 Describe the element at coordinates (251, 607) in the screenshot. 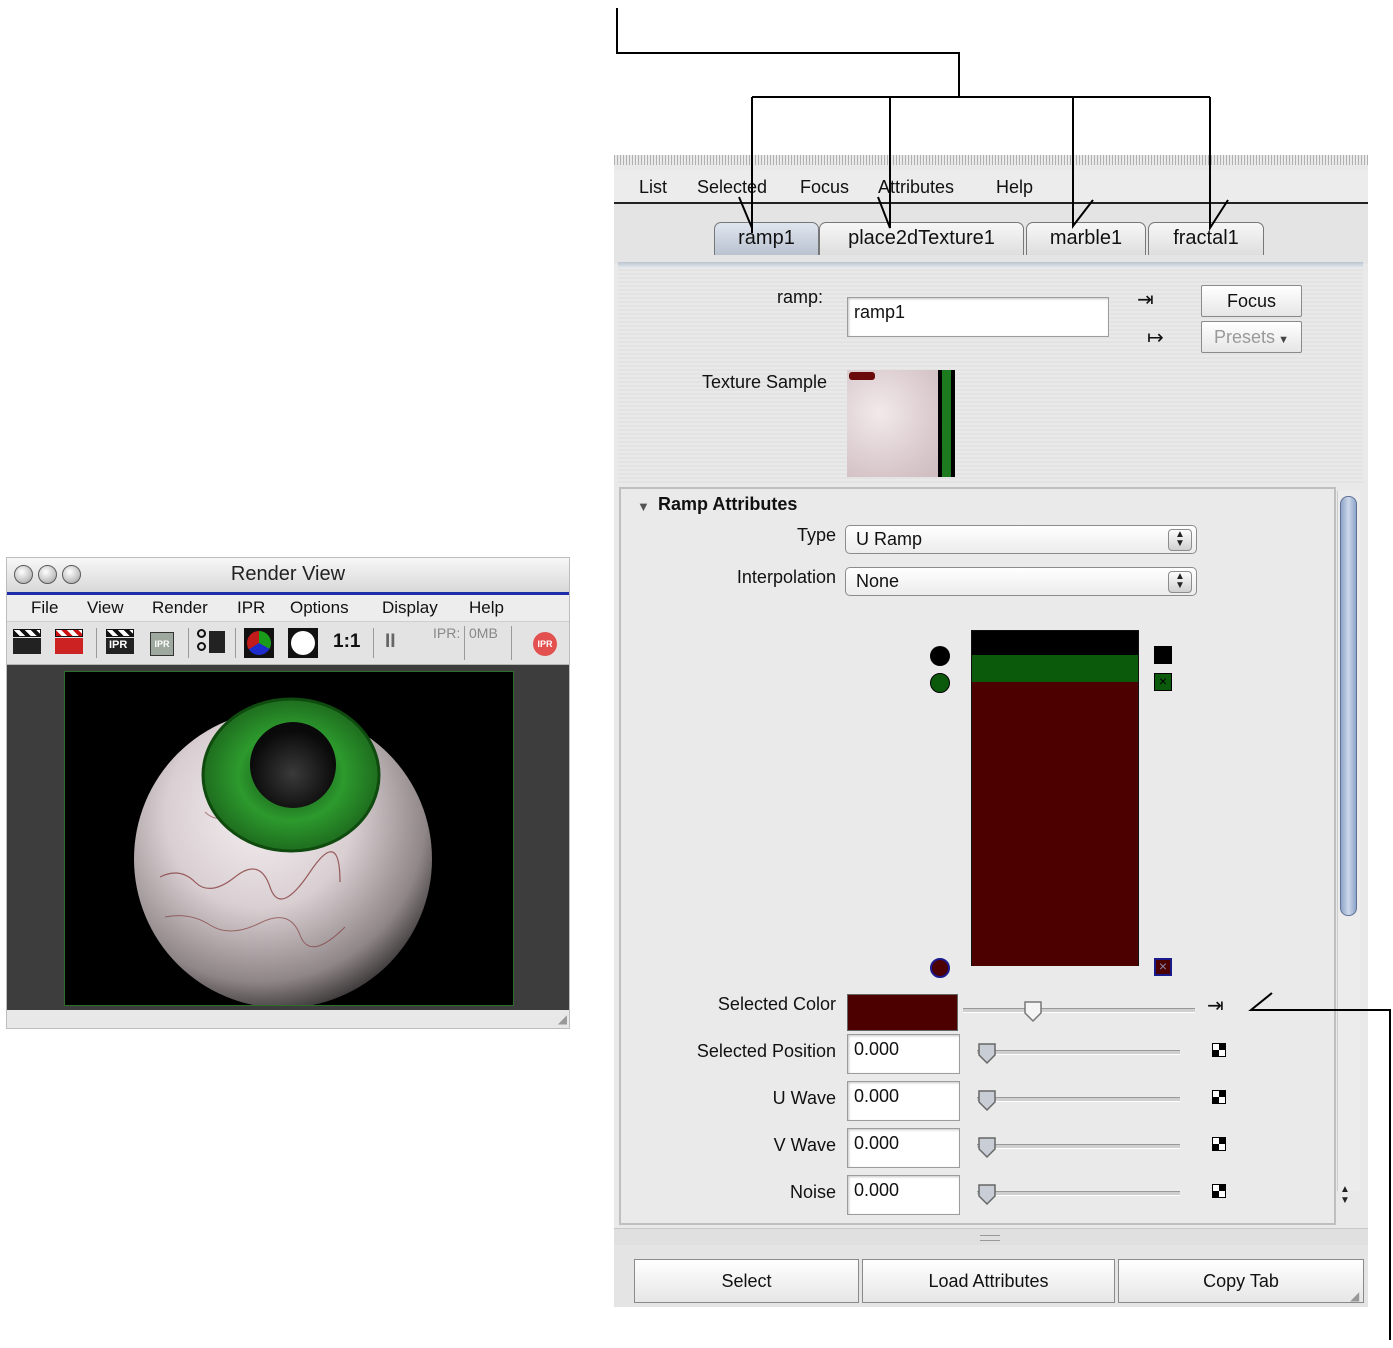

I see `menu-ipr: IPR` at that location.